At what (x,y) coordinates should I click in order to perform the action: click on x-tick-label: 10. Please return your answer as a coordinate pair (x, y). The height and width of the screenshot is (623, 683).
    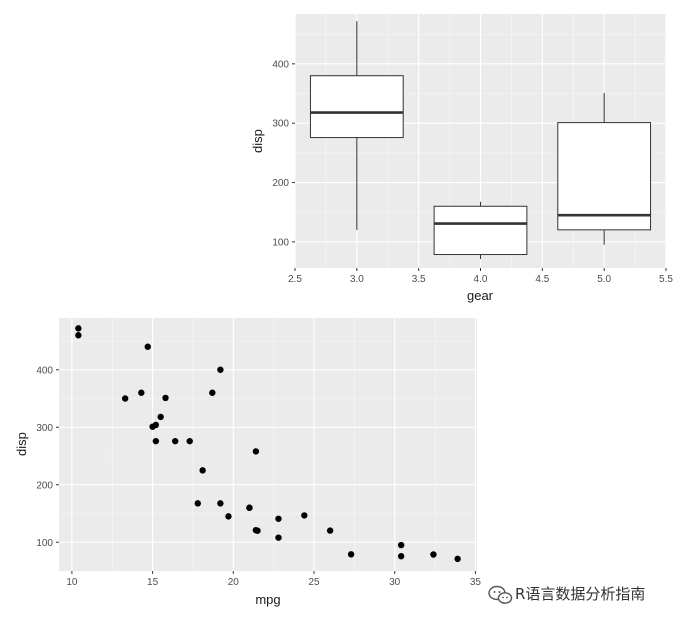
    Looking at the image, I should click on (72, 582).